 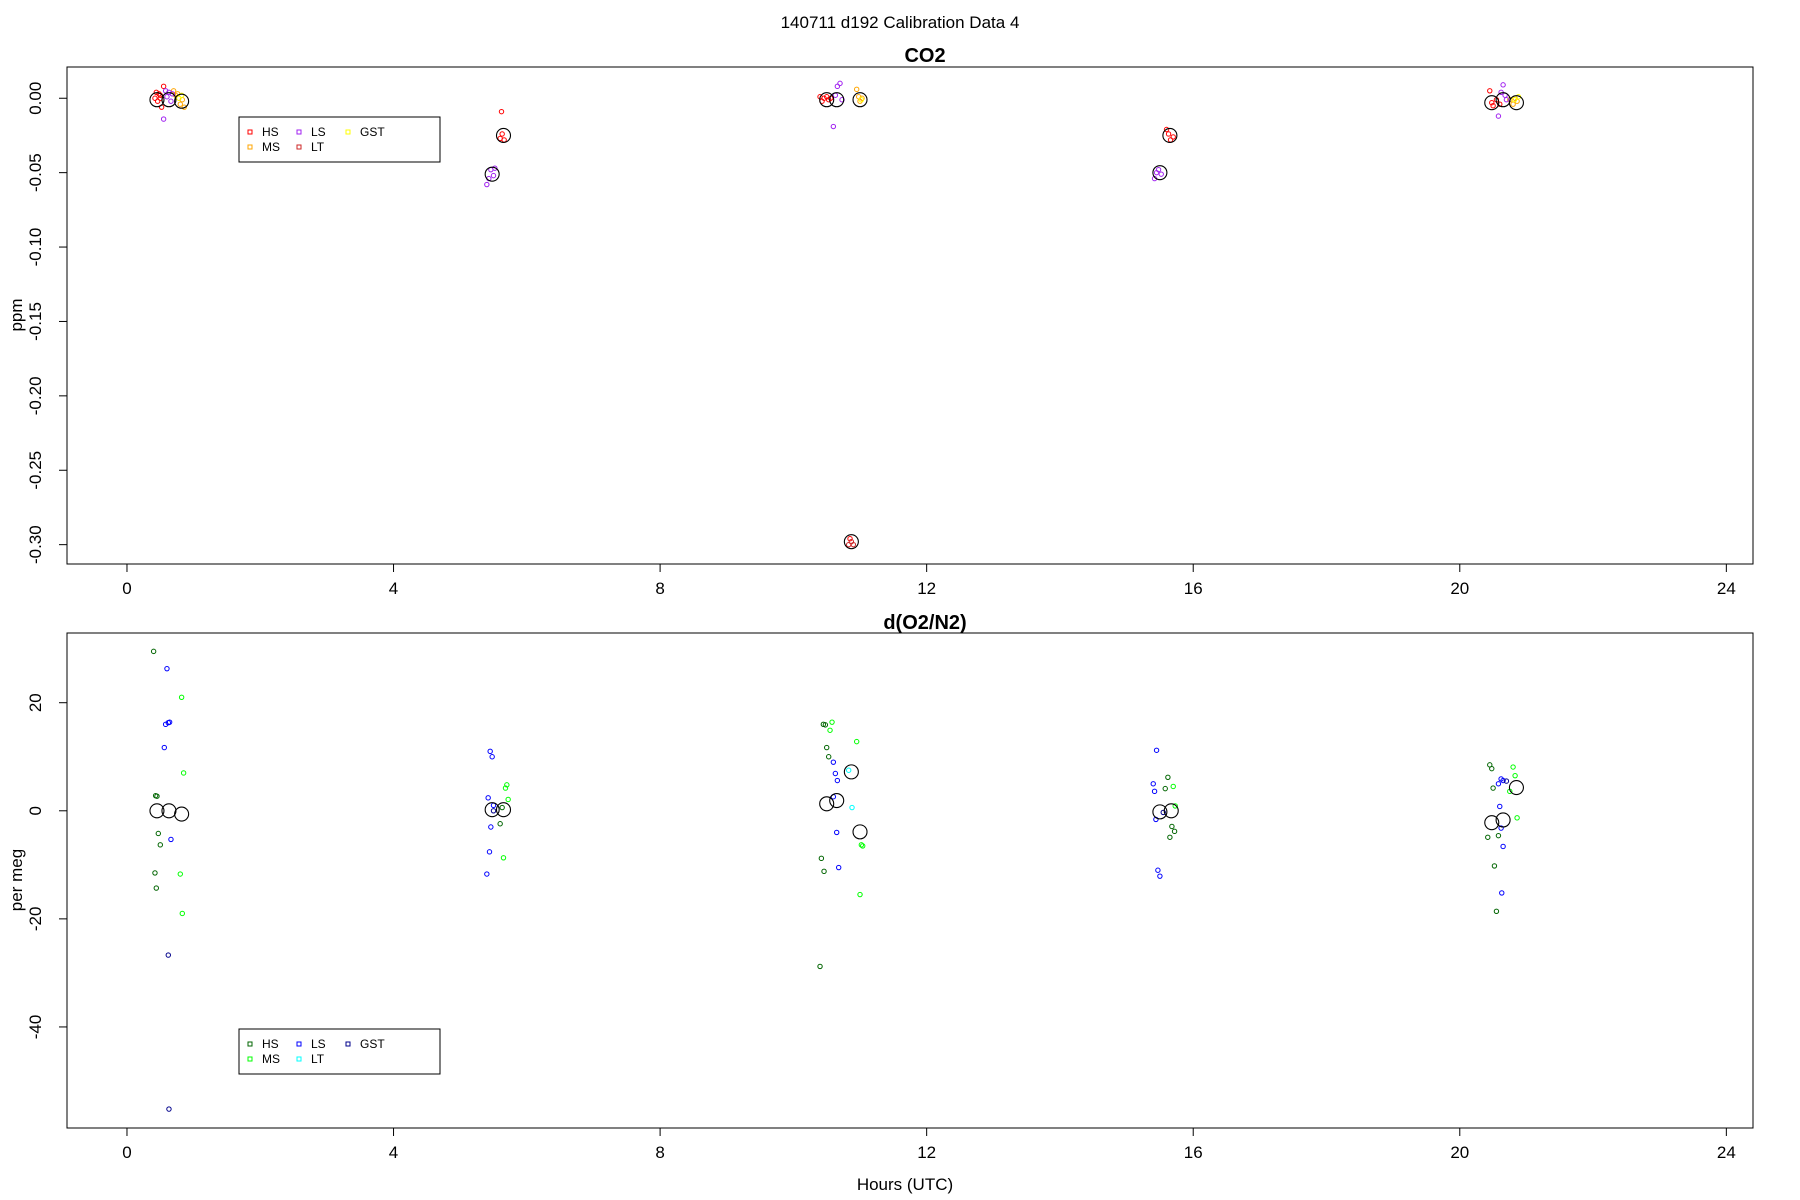 What do you see at coordinates (250, 147) in the screenshot?
I see `co2-legend-marker-ms` at bounding box center [250, 147].